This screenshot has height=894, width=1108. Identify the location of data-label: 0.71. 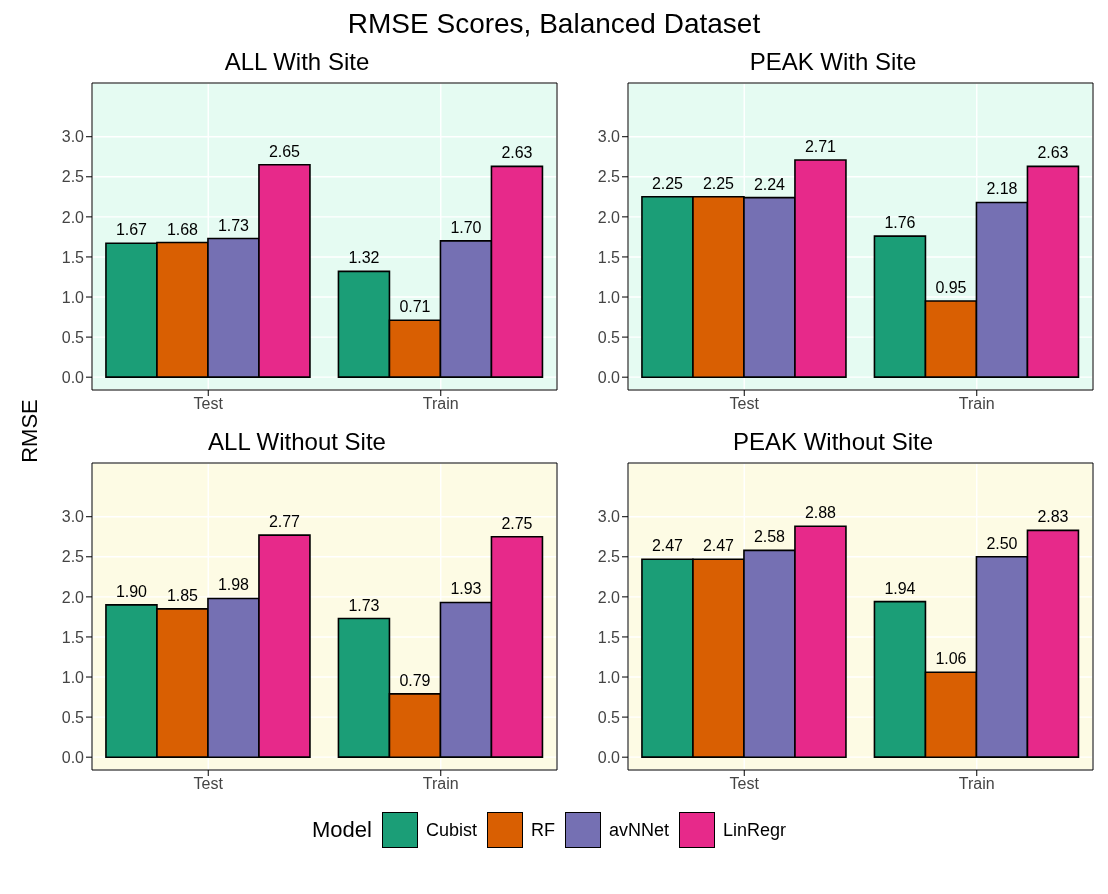
(415, 307).